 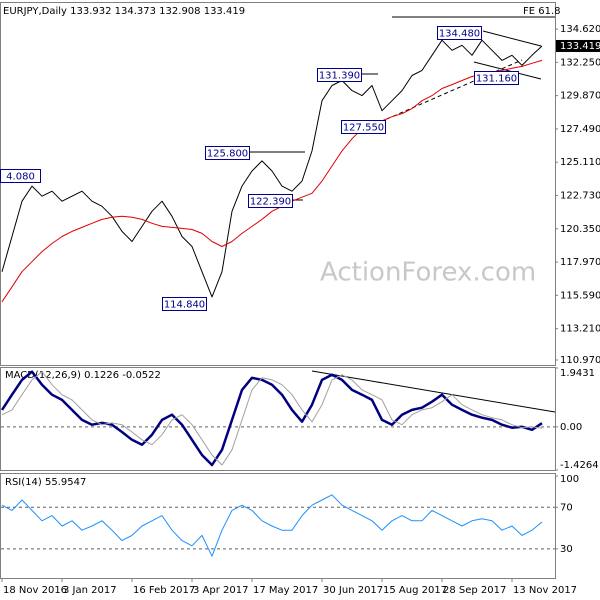 I want to click on y-tick-label: 100, so click(x=569, y=479).